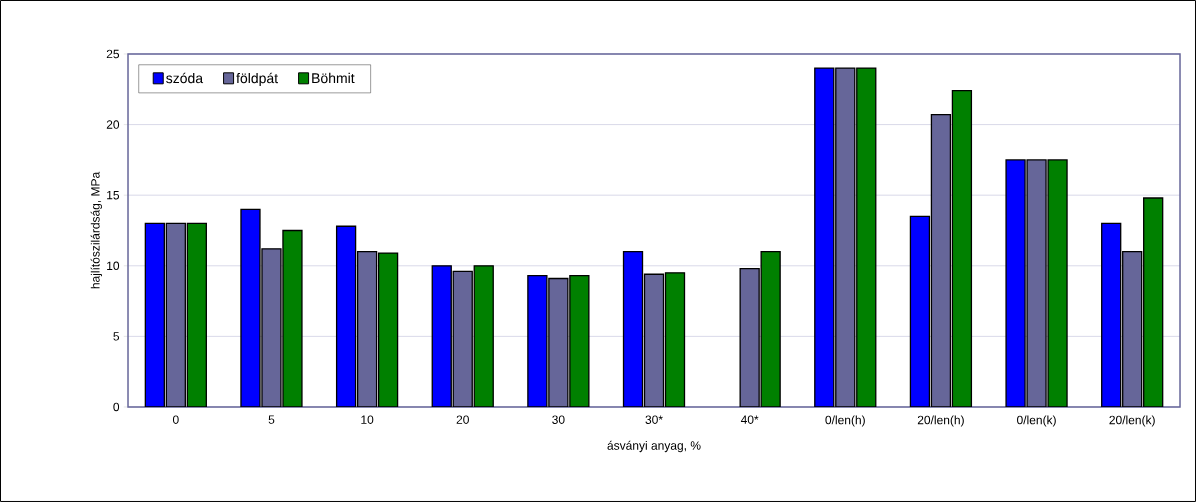 This screenshot has width=1196, height=502. I want to click on y-tick-label: 25, so click(113, 54).